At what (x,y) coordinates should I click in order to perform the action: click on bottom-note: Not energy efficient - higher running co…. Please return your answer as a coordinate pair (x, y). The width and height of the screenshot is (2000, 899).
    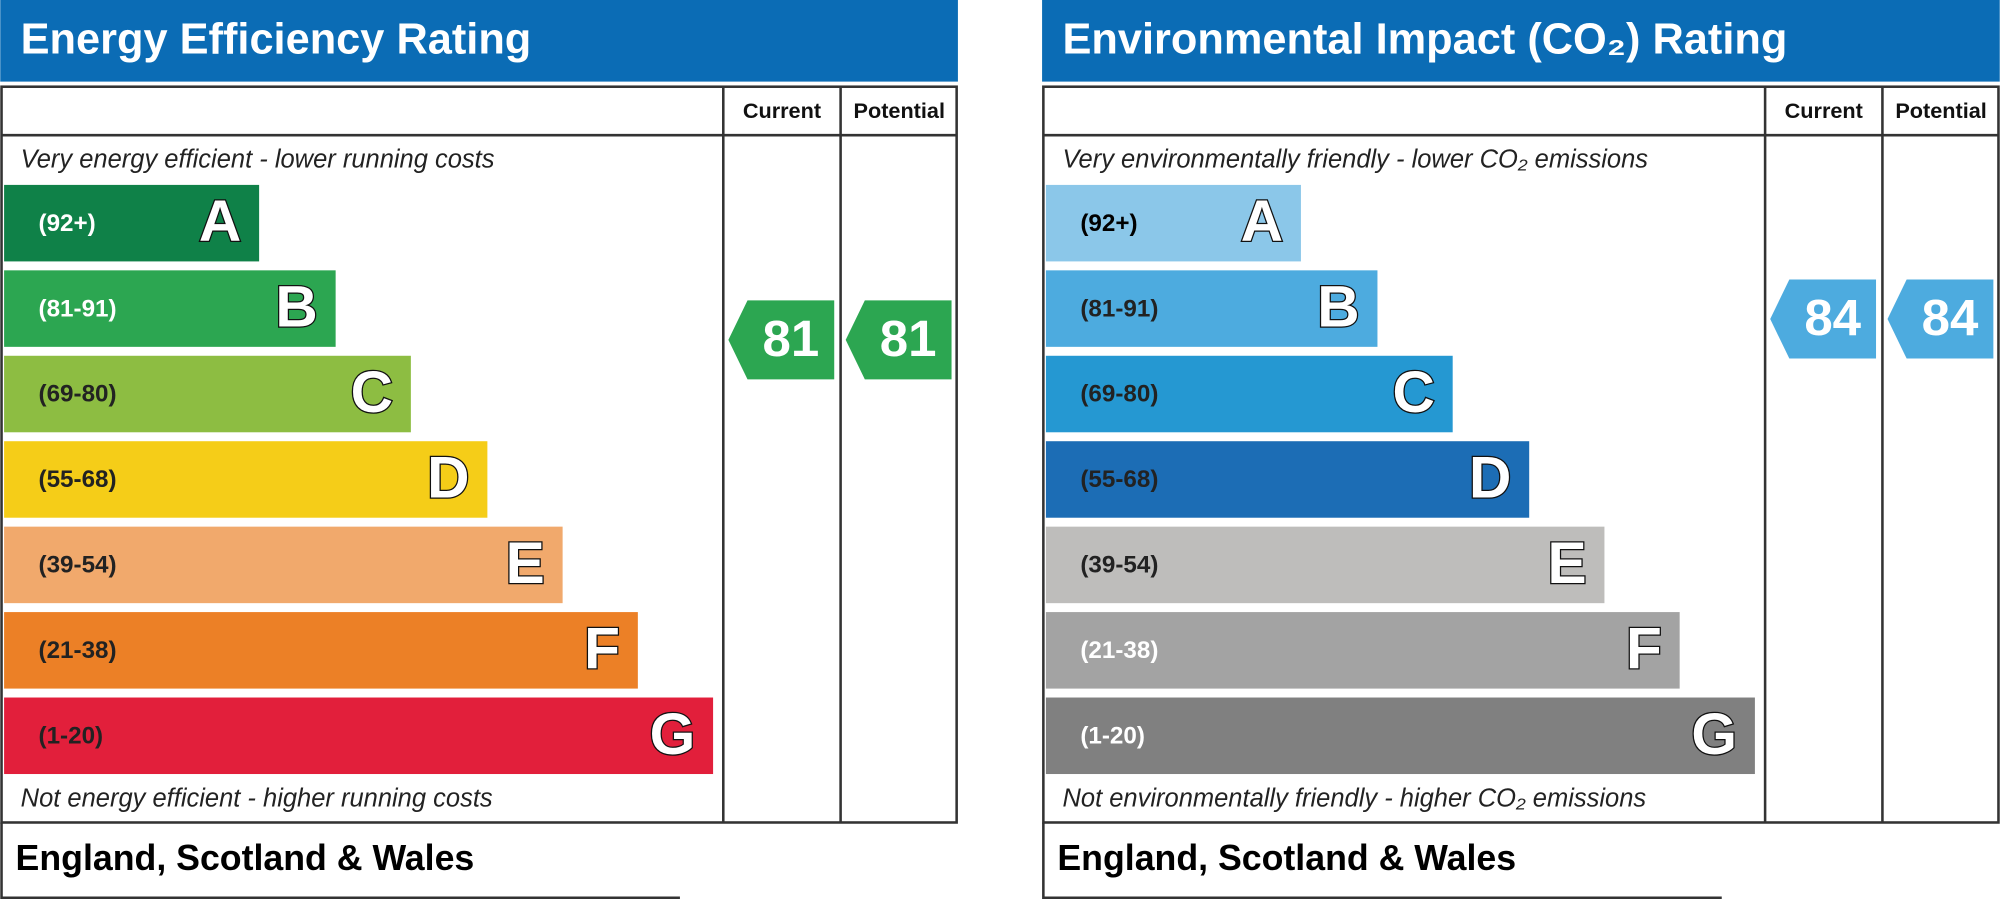
    Looking at the image, I should click on (257, 798).